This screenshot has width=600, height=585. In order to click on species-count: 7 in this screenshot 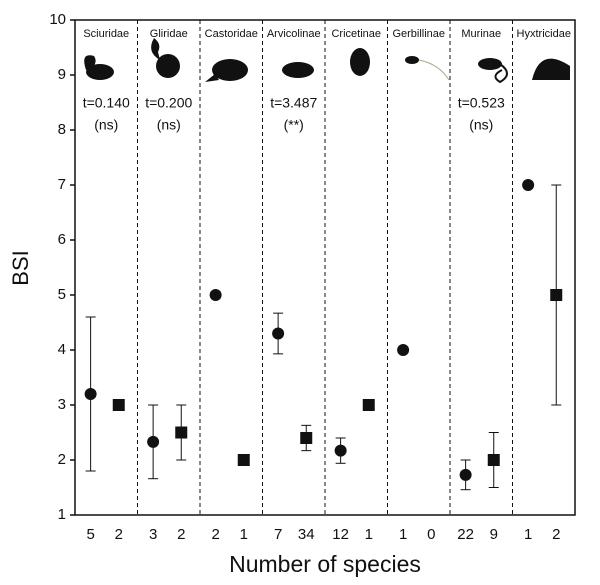, I will do `click(278, 534)`.